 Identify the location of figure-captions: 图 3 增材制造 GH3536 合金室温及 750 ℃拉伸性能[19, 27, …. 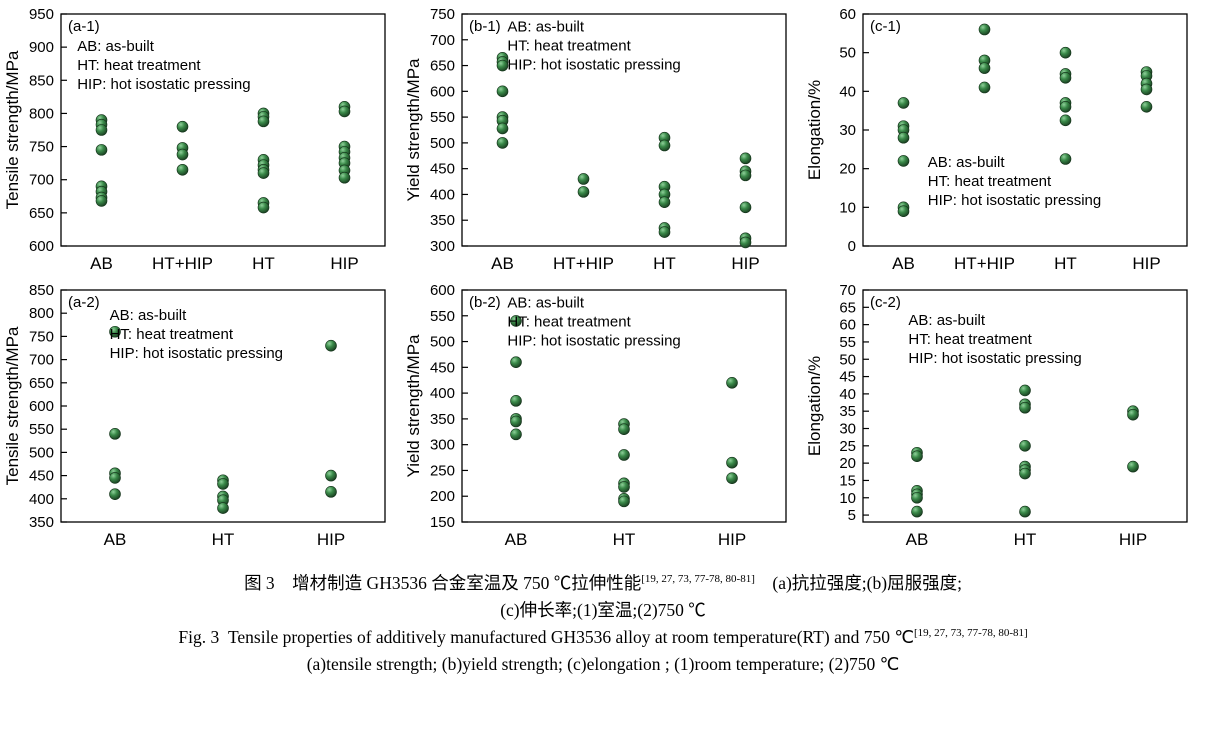
(603, 624).